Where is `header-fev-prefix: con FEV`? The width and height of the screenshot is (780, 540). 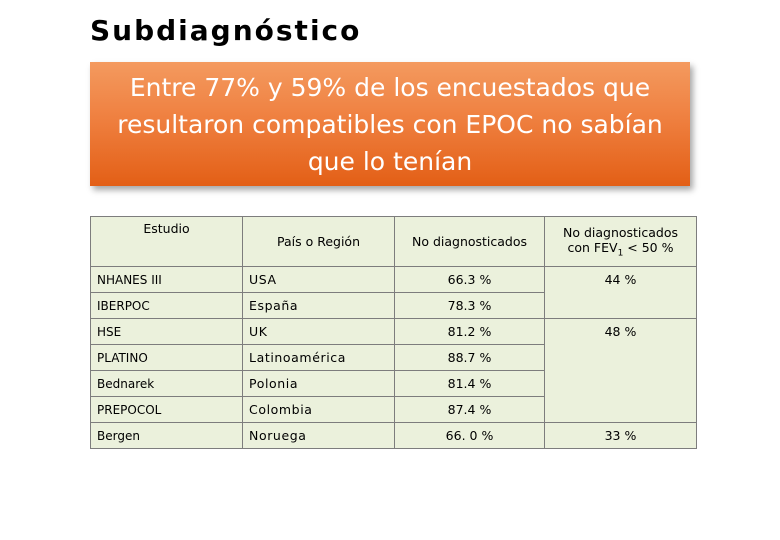 header-fev-prefix: con FEV is located at coordinates (592, 247).